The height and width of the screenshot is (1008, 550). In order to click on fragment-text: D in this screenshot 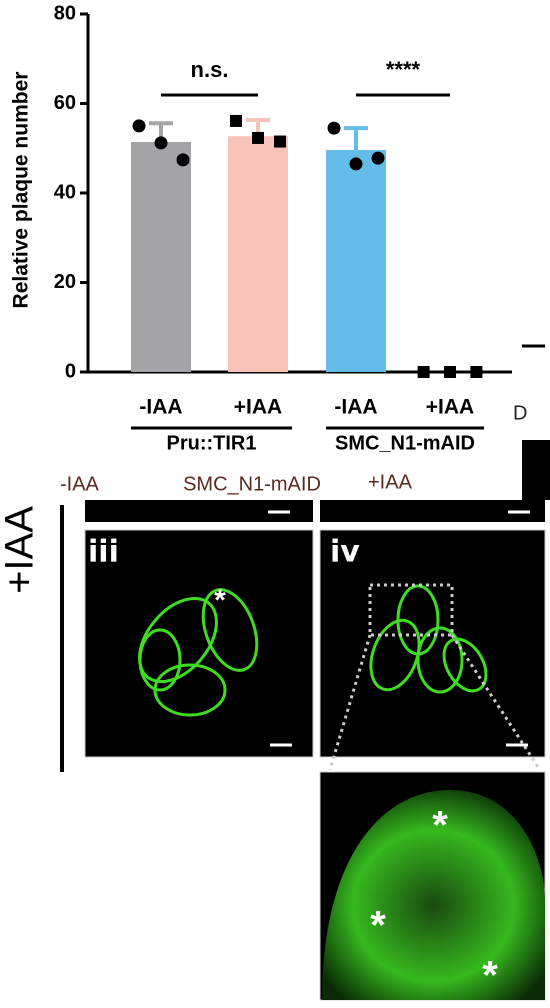, I will do `click(520, 413)`.